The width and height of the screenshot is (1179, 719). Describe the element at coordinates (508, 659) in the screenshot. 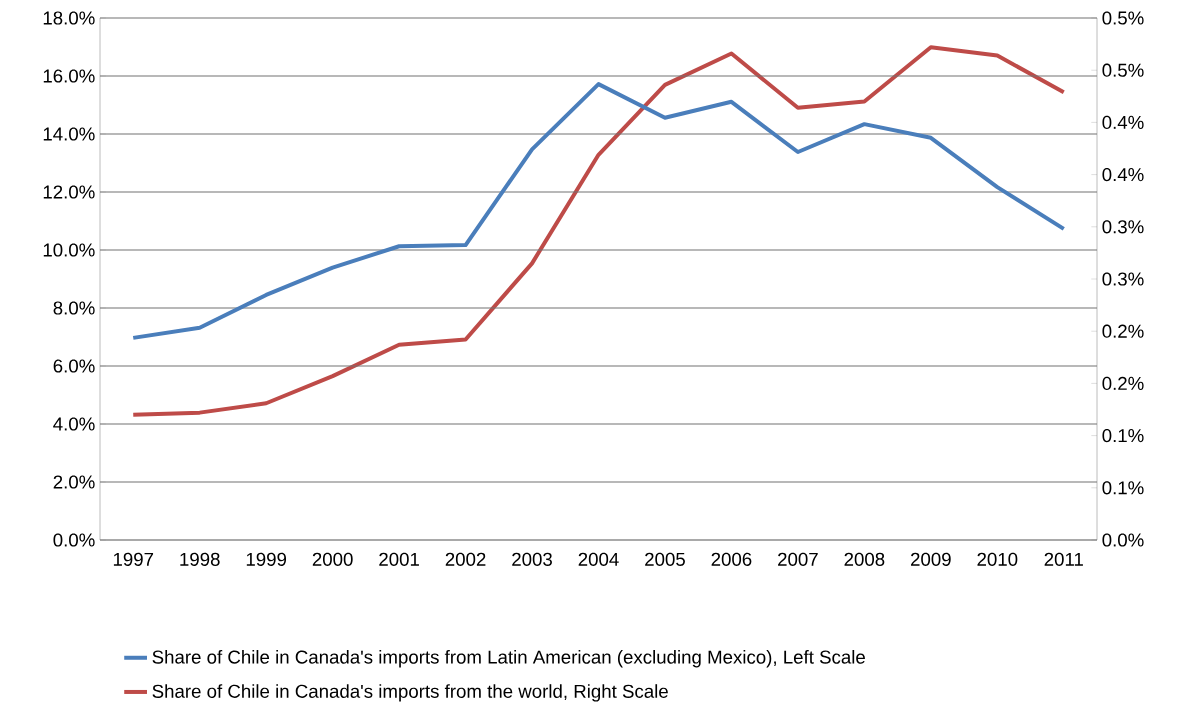

I see `legend-label: Share of Chile in Canada's imports from Latin American (excluding Mexico), Left Scale` at that location.